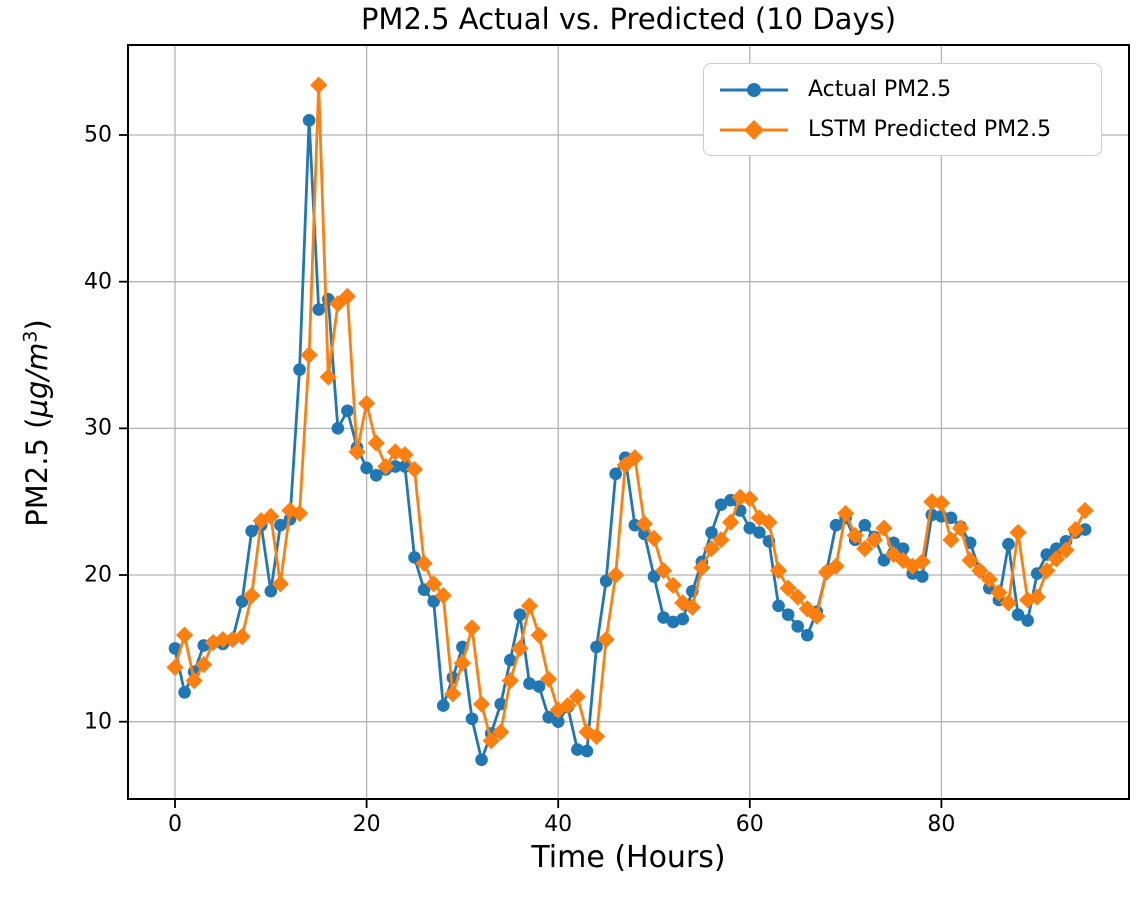 The width and height of the screenshot is (1136, 898). I want to click on y-tick-label: 10, so click(98, 722).